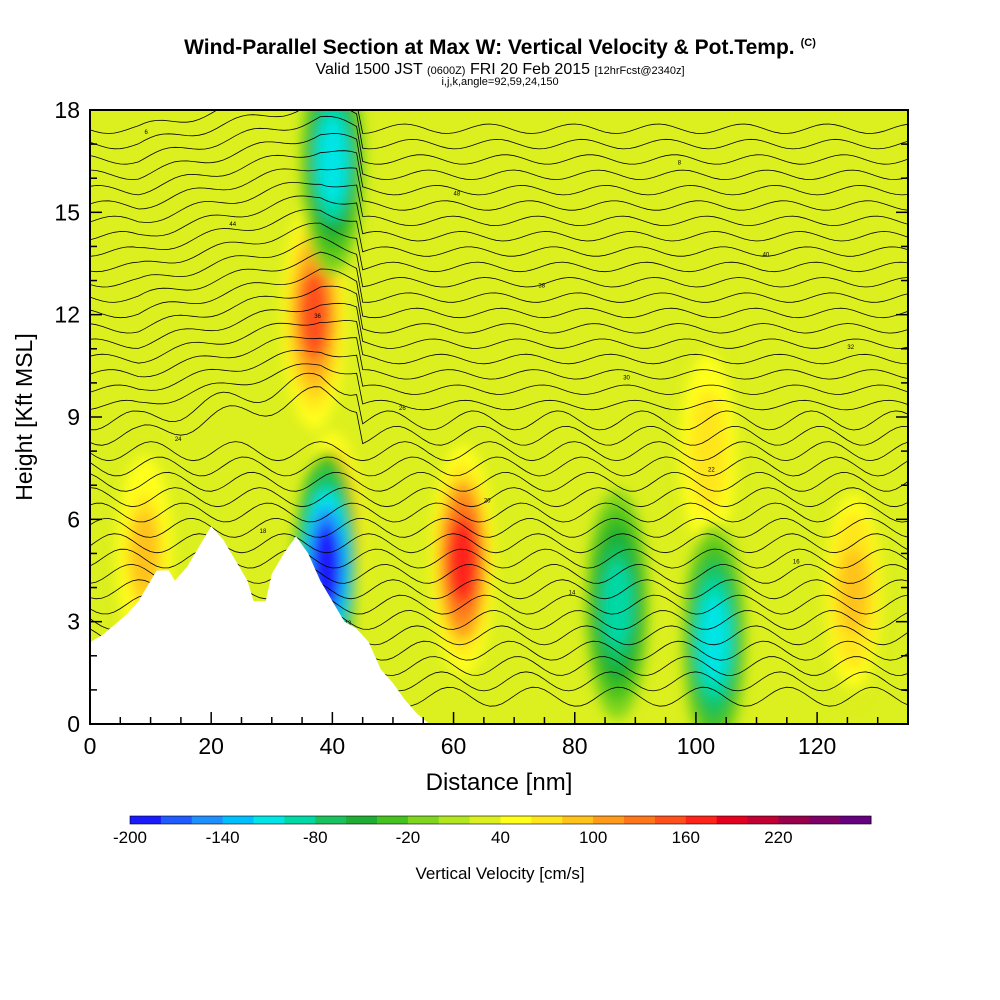 Image resolution: width=1000 pixels, height=1000 pixels. What do you see at coordinates (333, 746) in the screenshot?
I see `x-tick-label: 40` at bounding box center [333, 746].